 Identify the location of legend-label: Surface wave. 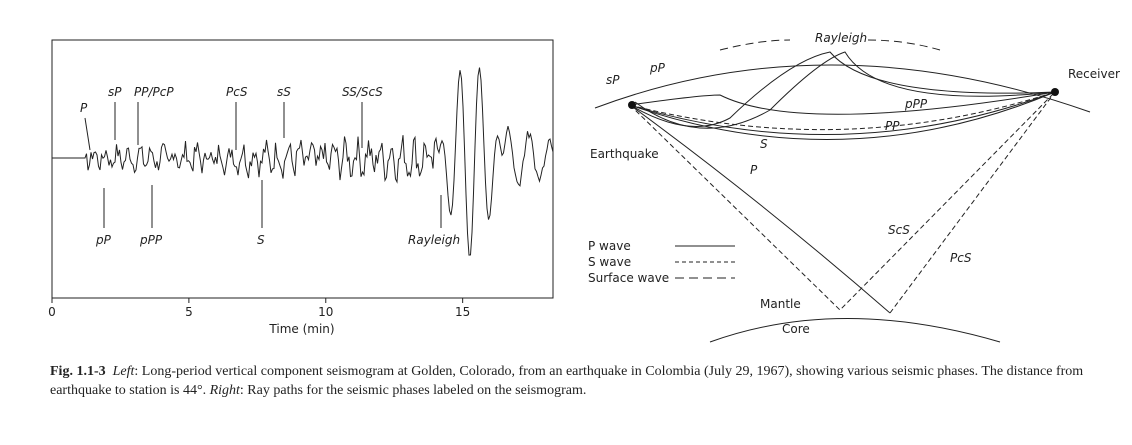
(628, 278).